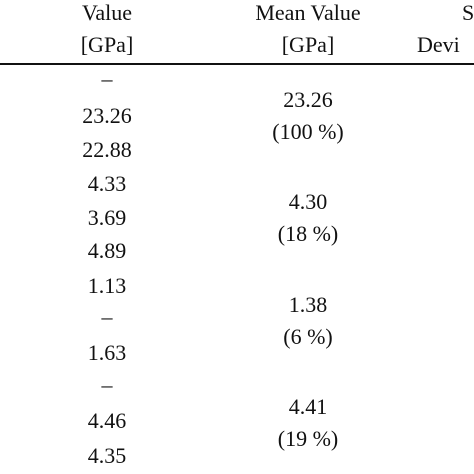 The height and width of the screenshot is (474, 474). I want to click on mean-percent: (18 %), so click(308, 233).